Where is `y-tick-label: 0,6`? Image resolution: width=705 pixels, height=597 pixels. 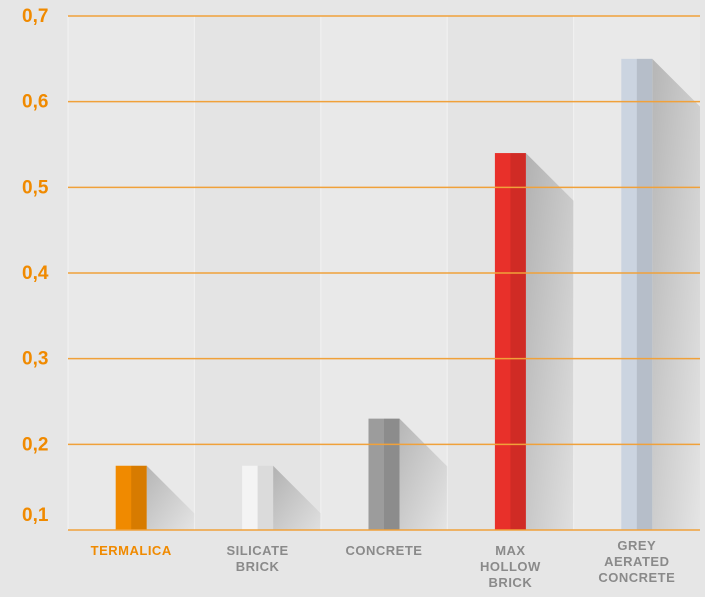 y-tick-label: 0,6 is located at coordinates (35, 102).